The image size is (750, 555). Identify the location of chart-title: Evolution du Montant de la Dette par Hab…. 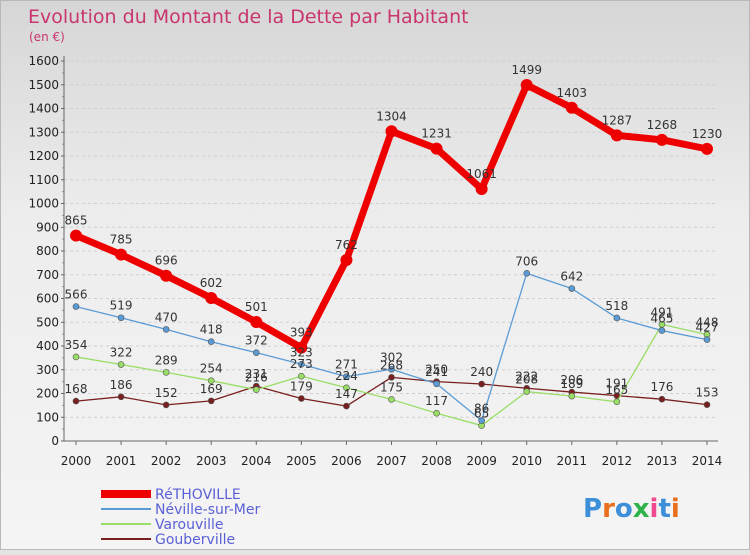
(248, 17).